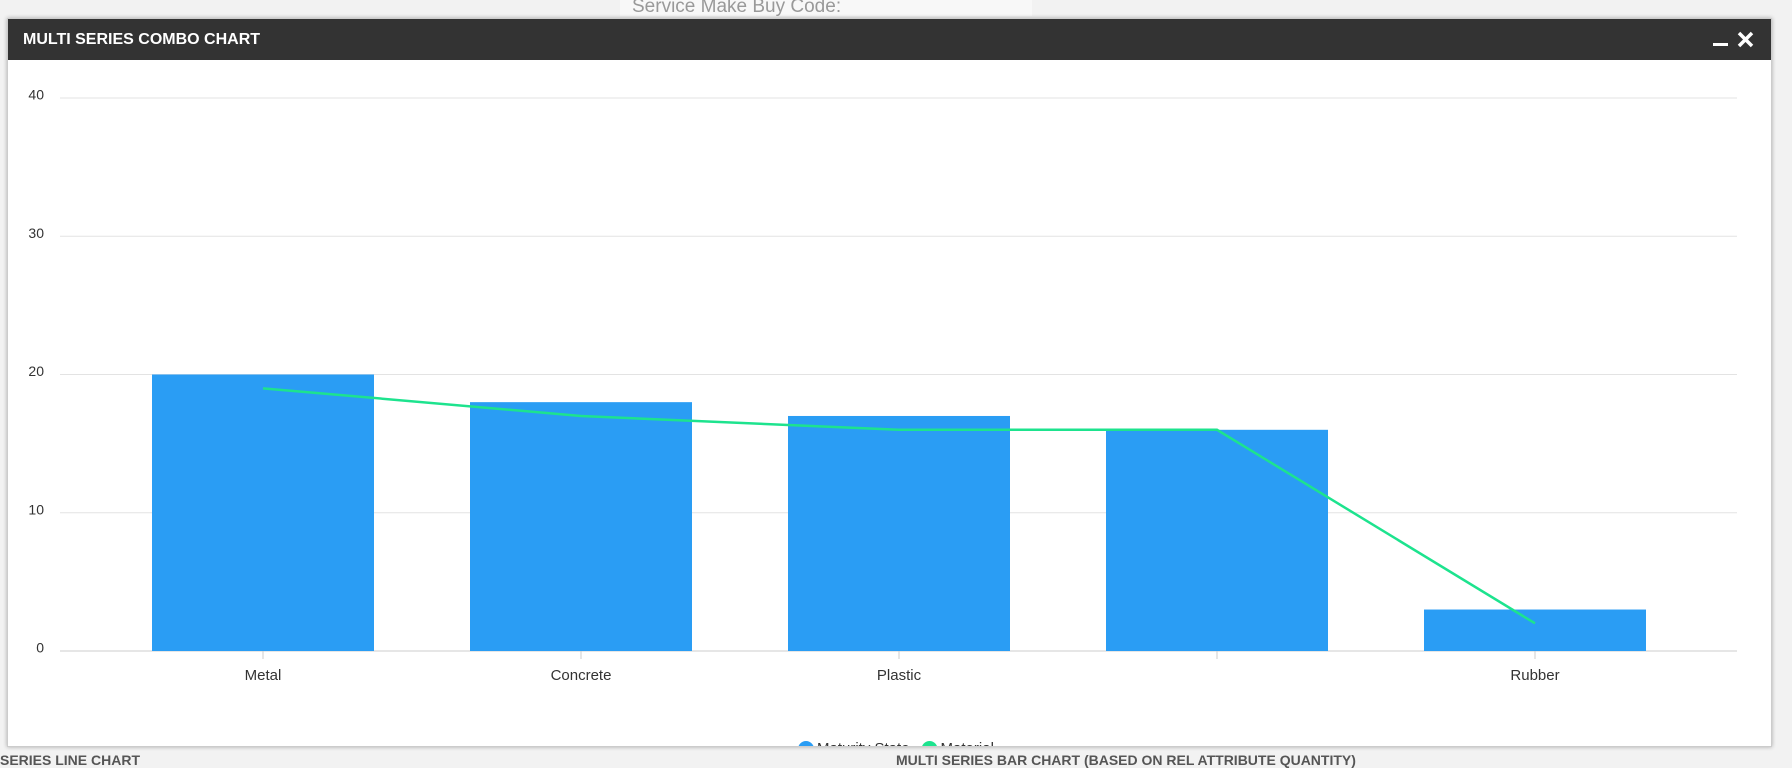 The height and width of the screenshot is (768, 1792). What do you see at coordinates (1745, 39) in the screenshot?
I see `close-button` at bounding box center [1745, 39].